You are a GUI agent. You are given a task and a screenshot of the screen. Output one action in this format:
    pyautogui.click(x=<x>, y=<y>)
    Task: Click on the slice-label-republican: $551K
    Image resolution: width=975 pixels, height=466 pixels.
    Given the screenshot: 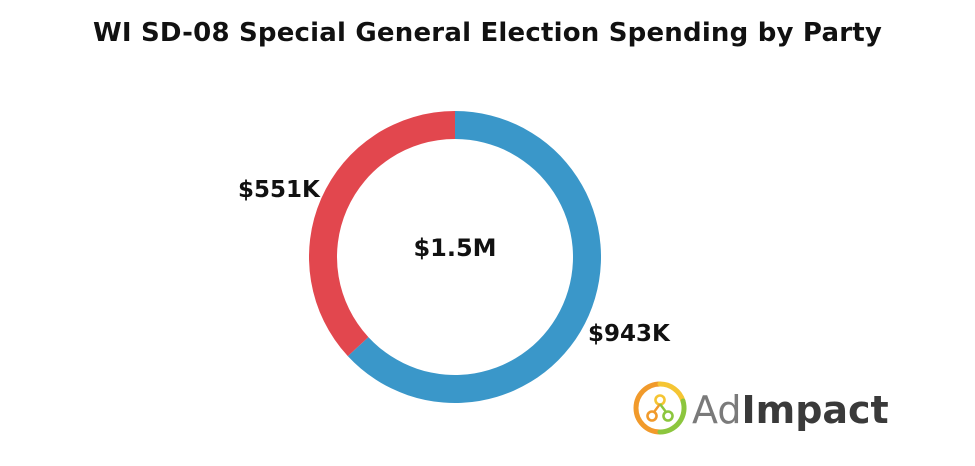 What is the action you would take?
    pyautogui.click(x=279, y=190)
    